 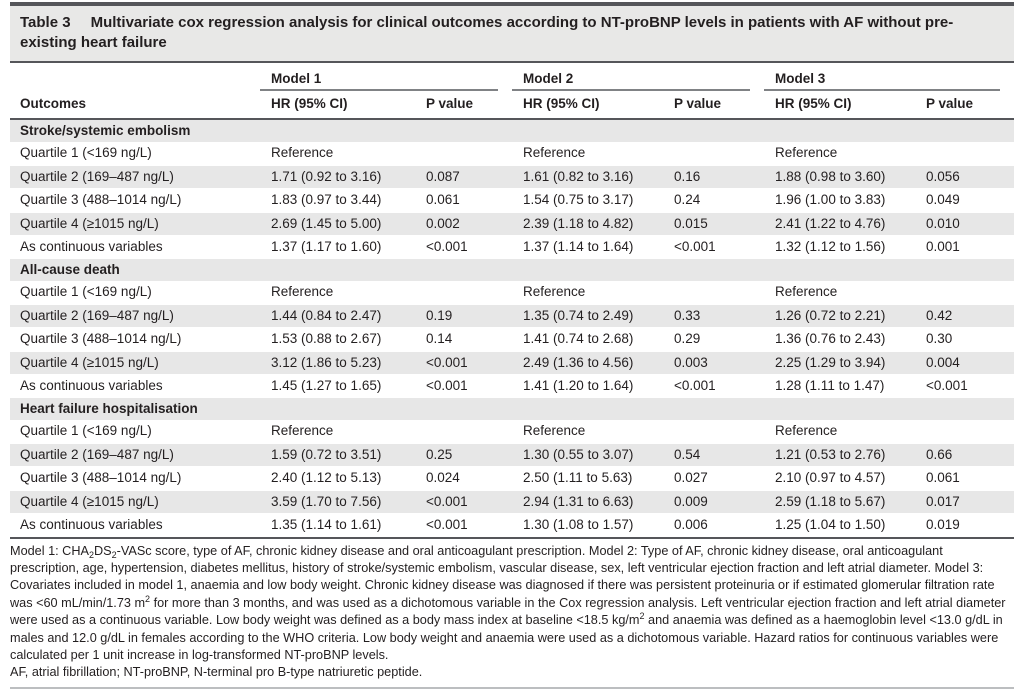 I want to click on column-group-model-1: Model 1, so click(x=386, y=77).